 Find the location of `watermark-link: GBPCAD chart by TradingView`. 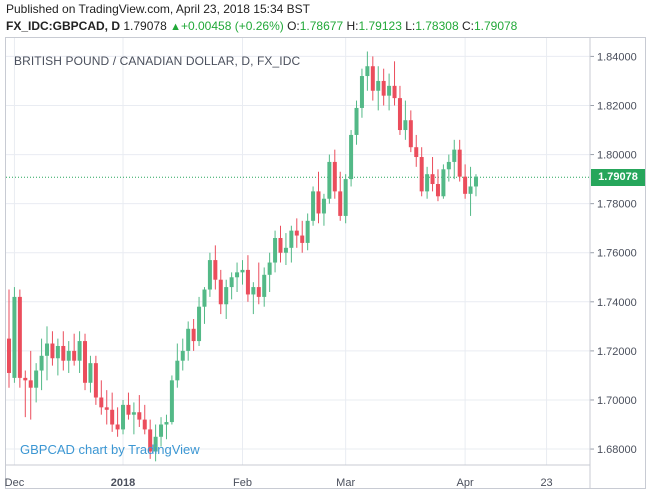

watermark-link: GBPCAD chart by TradingView is located at coordinates (110, 449).